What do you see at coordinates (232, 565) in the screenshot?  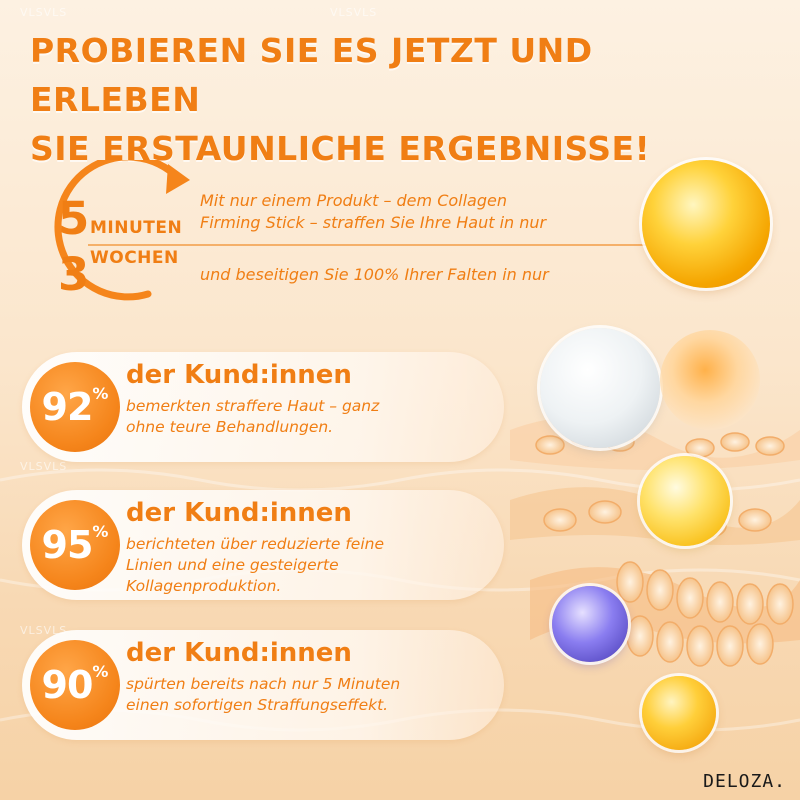 I see `stat-description-line: Linien und eine gesteigerte` at bounding box center [232, 565].